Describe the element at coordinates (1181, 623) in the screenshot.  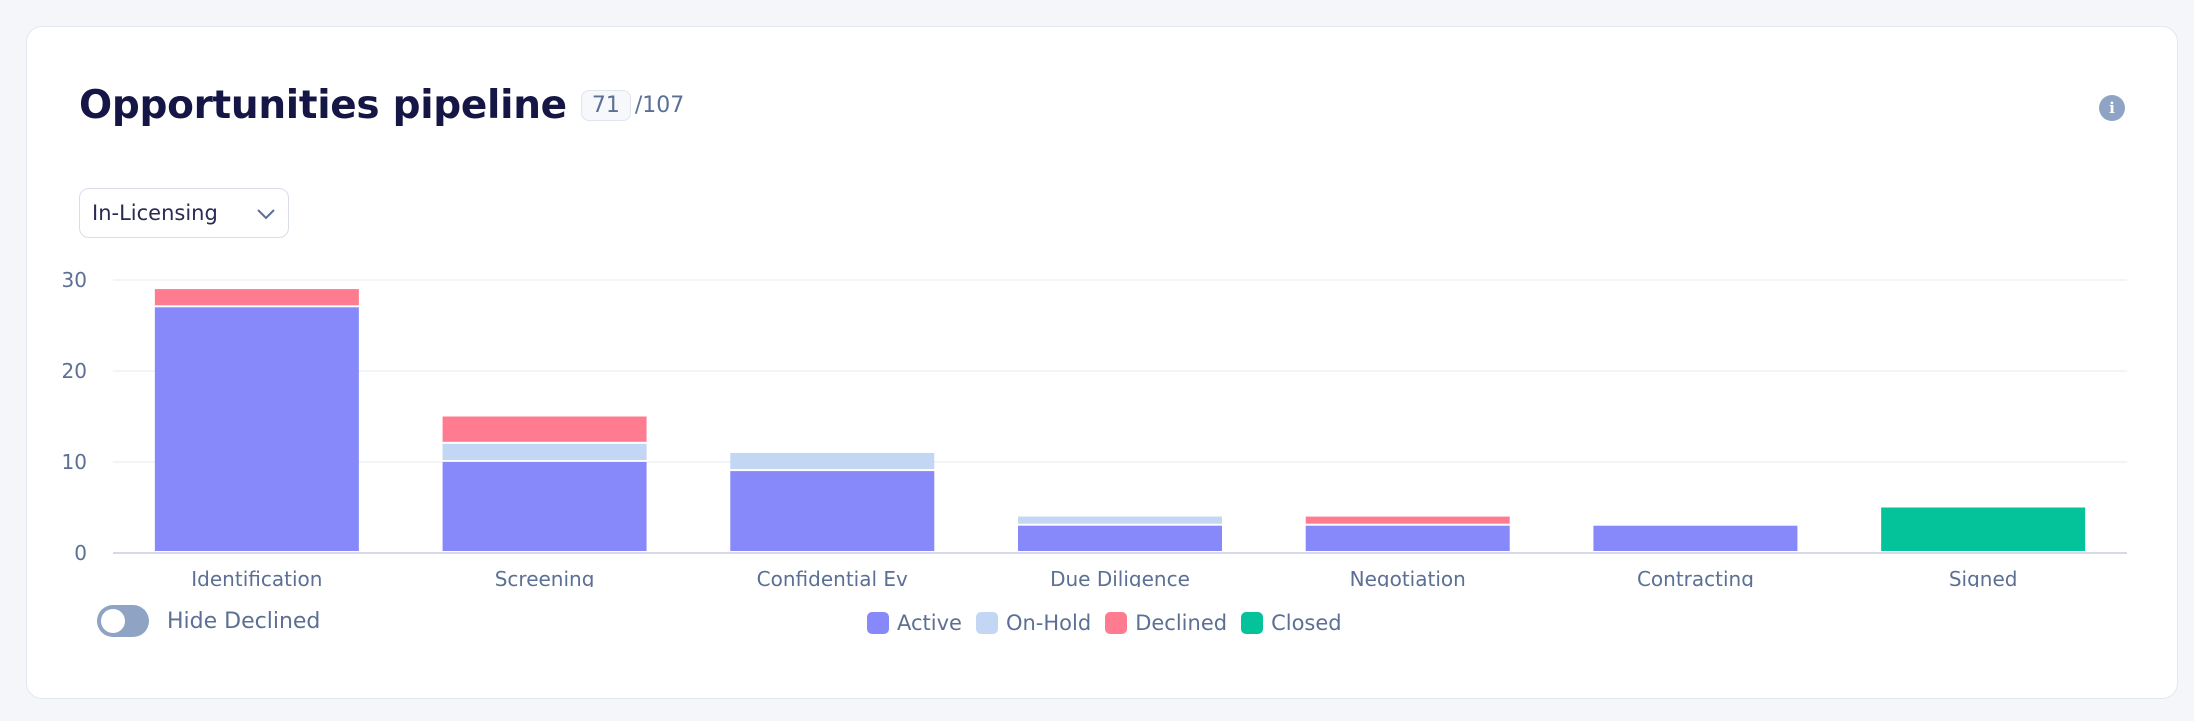
I see `legend-label: Declined` at that location.